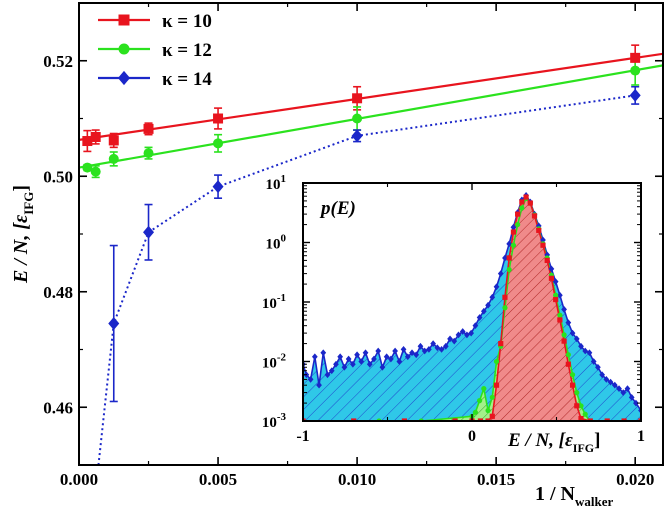  Describe the element at coordinates (274, 302) in the screenshot. I see `inset-y-tick-label: 10⁻¹` at that location.